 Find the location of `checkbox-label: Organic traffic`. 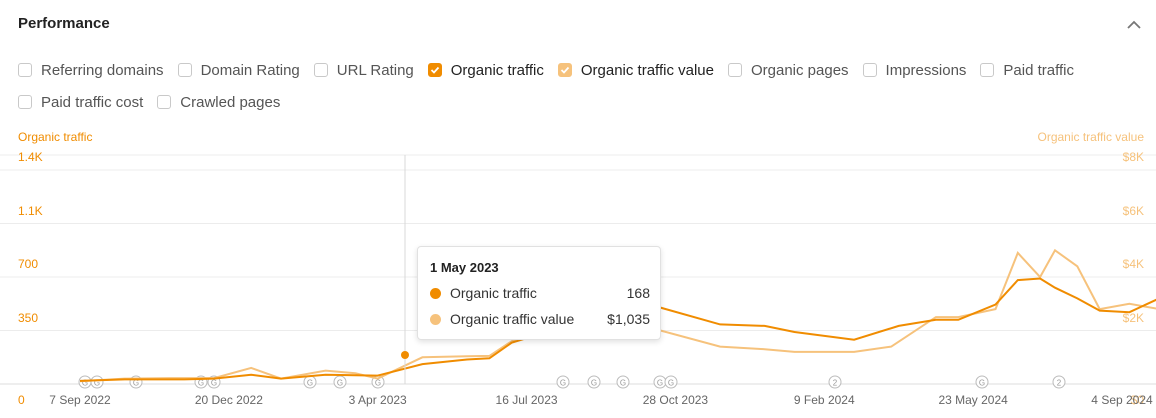

checkbox-label: Organic traffic is located at coordinates (497, 70).